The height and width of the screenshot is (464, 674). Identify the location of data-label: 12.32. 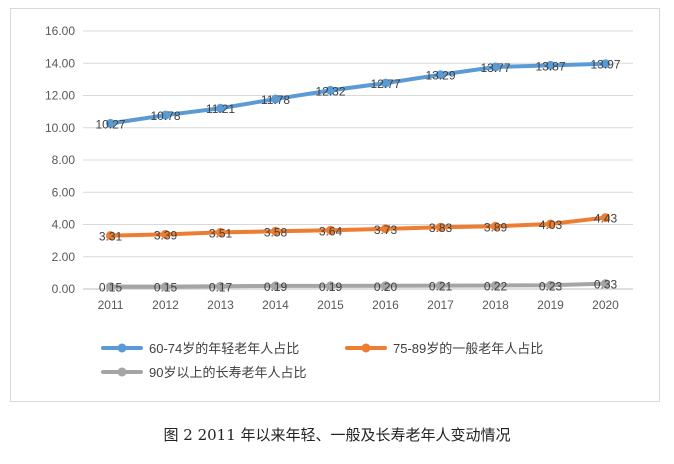
(330, 91).